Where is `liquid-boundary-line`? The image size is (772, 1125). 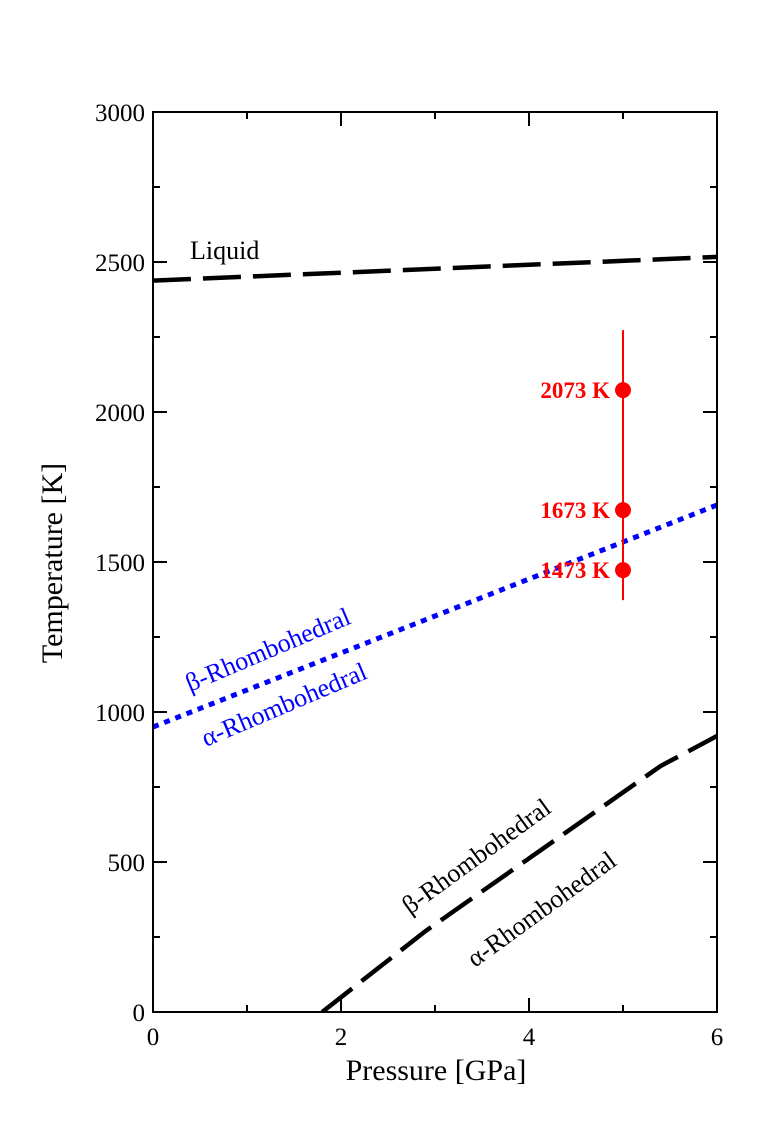
liquid-boundary-line is located at coordinates (435, 268).